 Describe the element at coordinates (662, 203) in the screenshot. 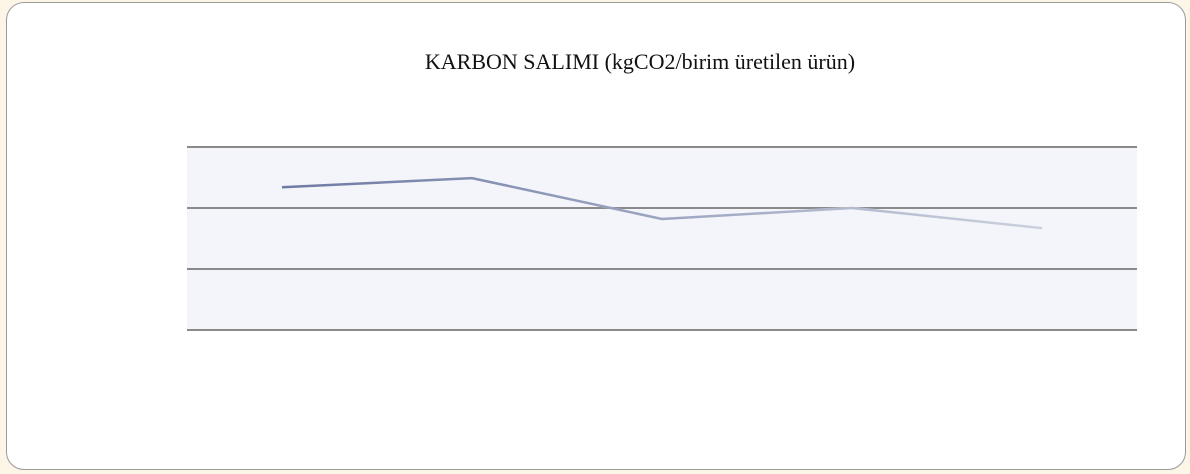

I see `line-fade` at that location.